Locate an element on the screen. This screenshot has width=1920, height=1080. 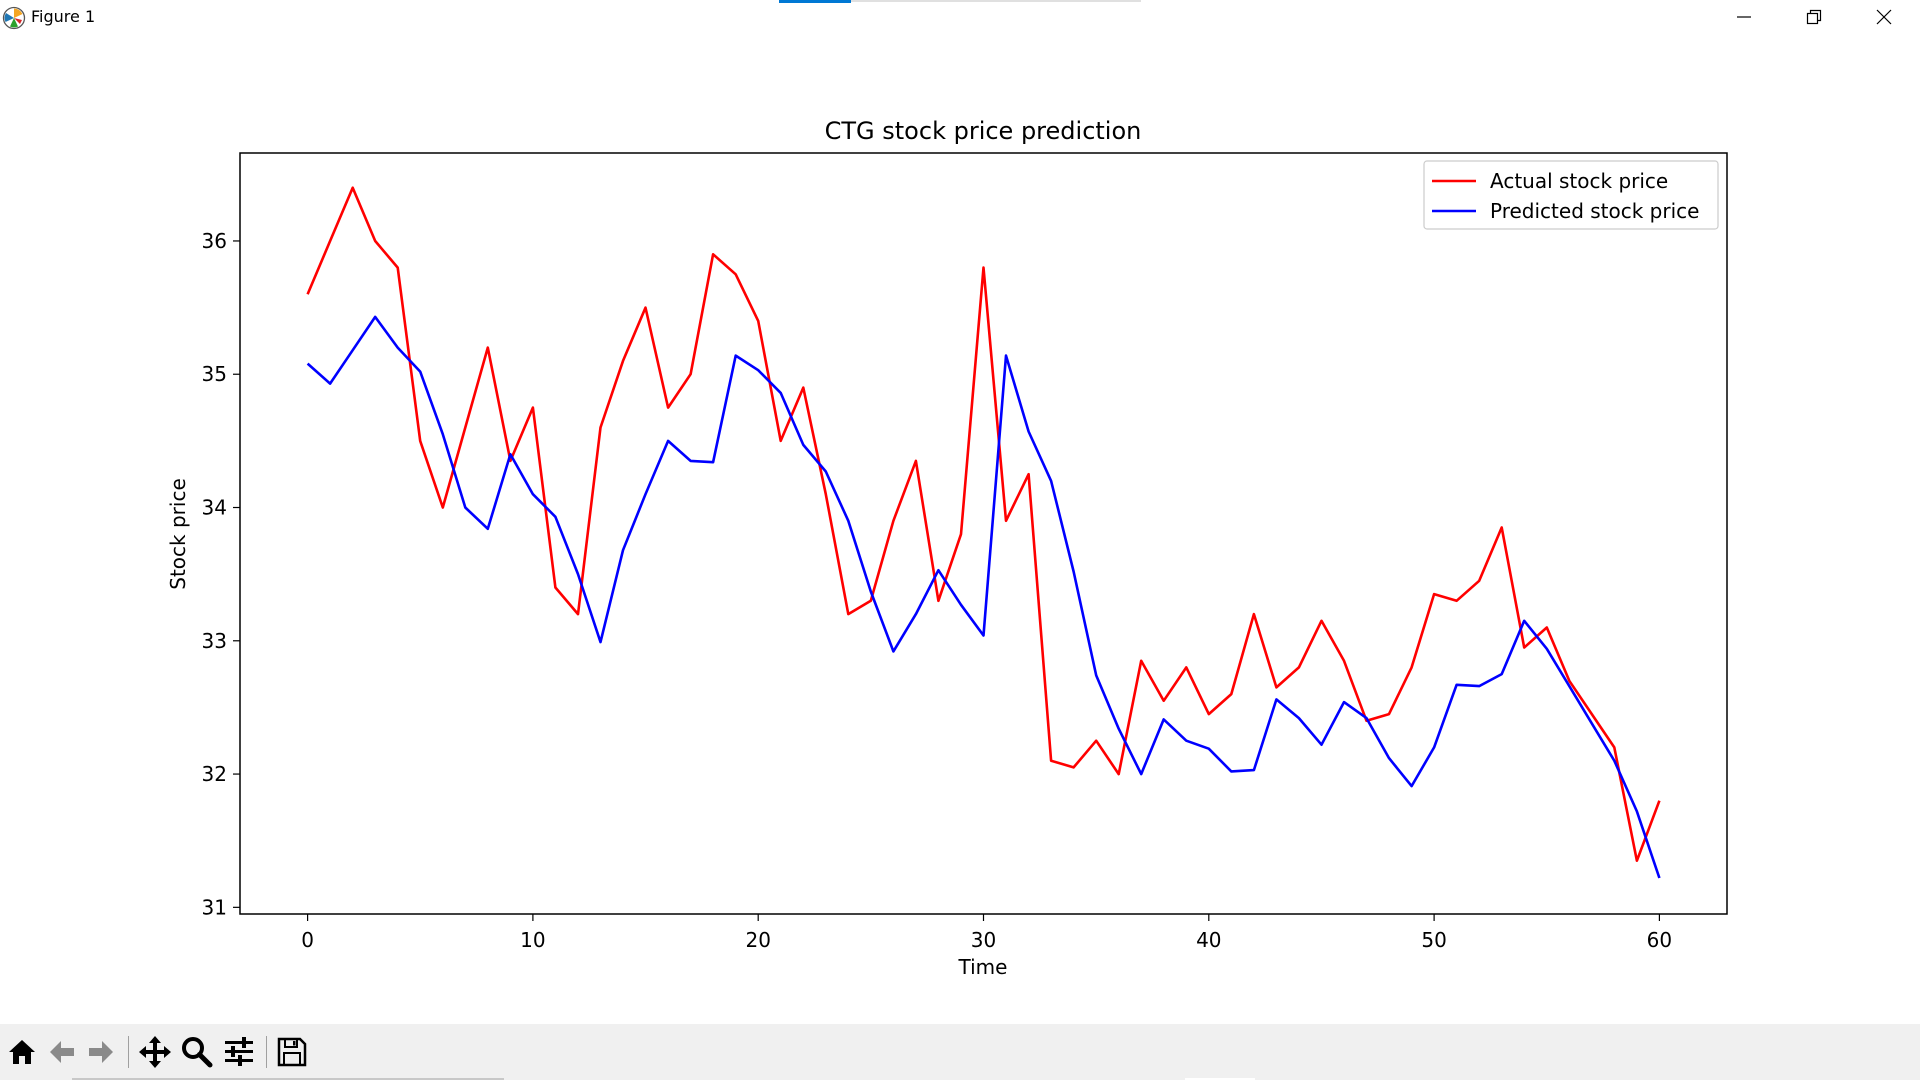
status-strip-segment is located at coordinates (1220, 1079).